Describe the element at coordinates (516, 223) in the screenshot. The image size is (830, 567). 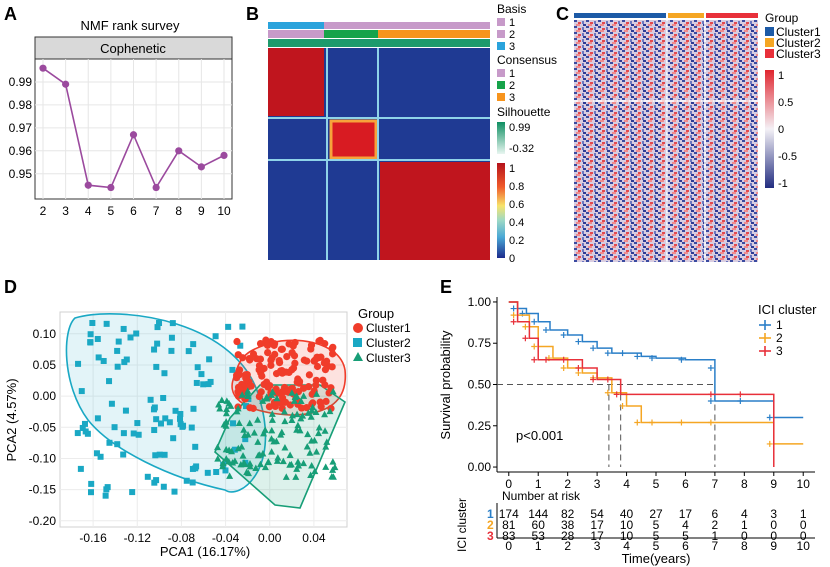
I see `consensus-scale-label: 0.4` at that location.